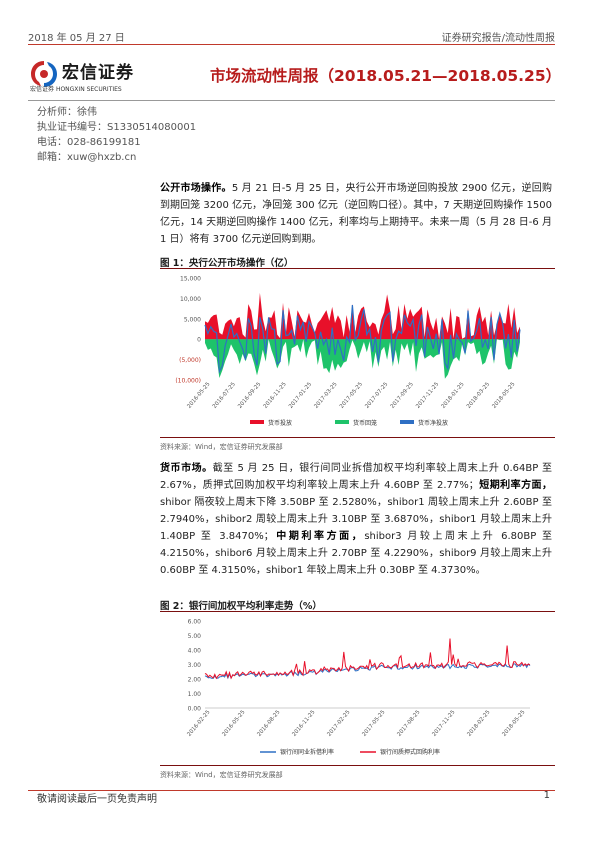  What do you see at coordinates (98, 73) in the screenshot?
I see `logo-text: 宏信证券` at bounding box center [98, 73].